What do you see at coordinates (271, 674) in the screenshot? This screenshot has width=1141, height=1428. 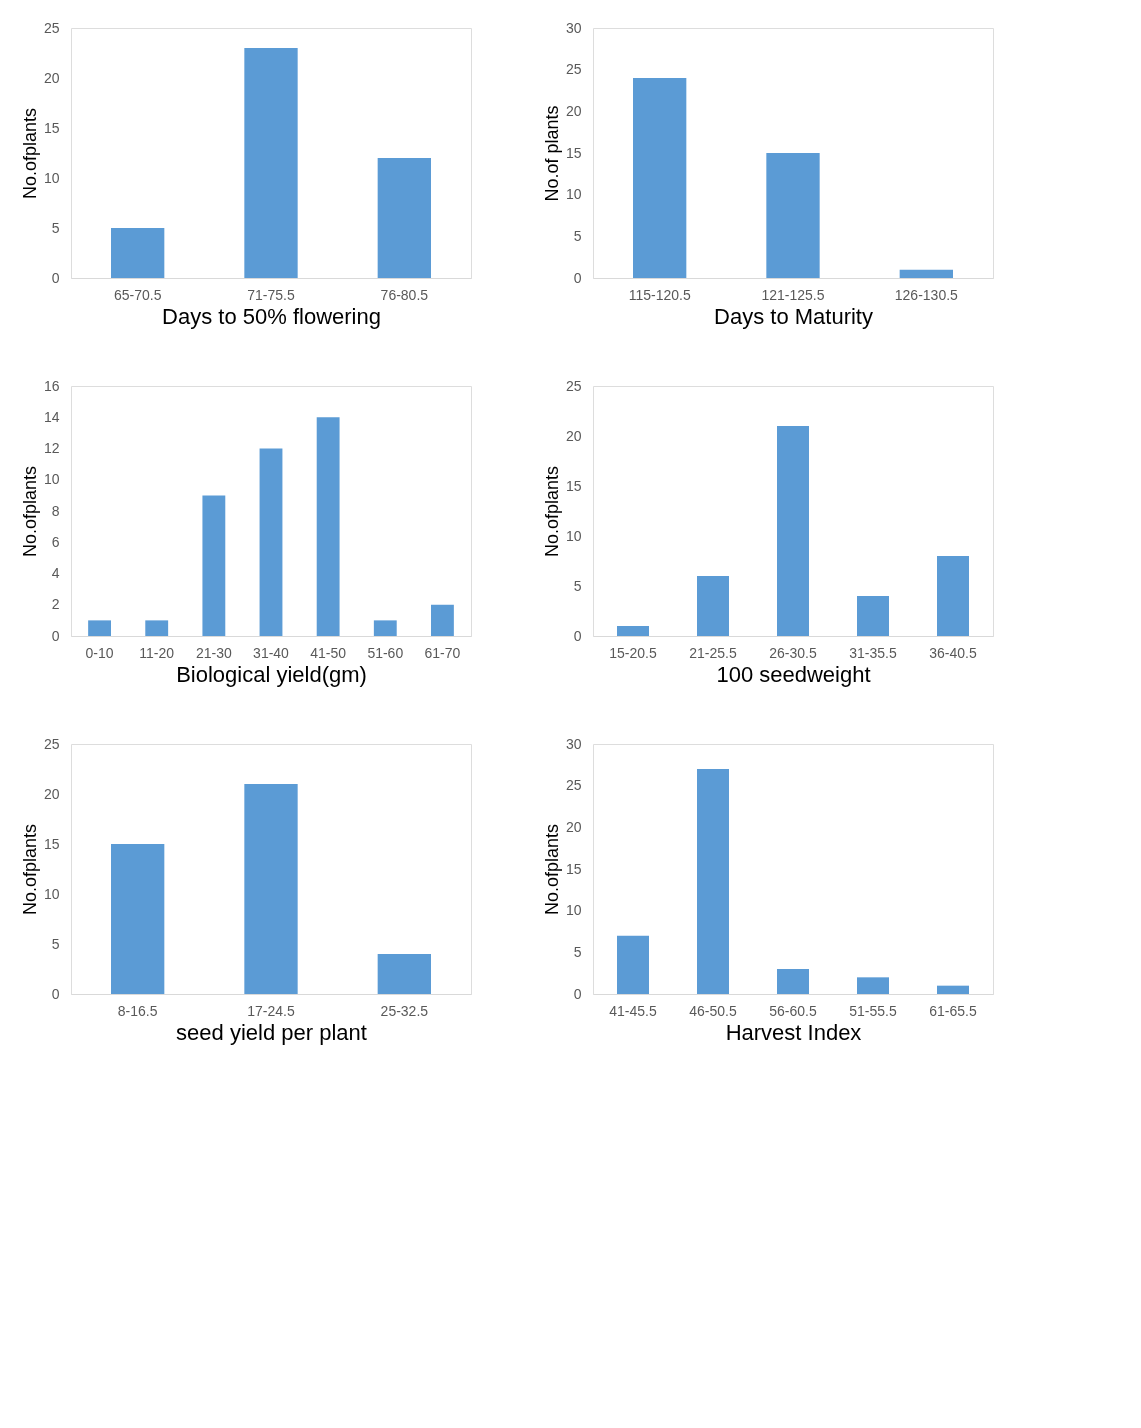 I see `x-axis-title: Biological yield(gm)` at bounding box center [271, 674].